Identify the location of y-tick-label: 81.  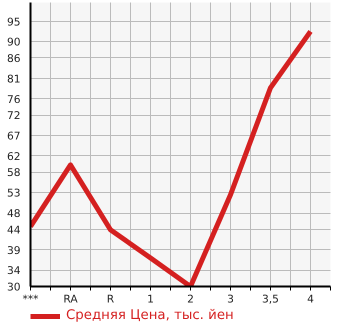
(13, 79).